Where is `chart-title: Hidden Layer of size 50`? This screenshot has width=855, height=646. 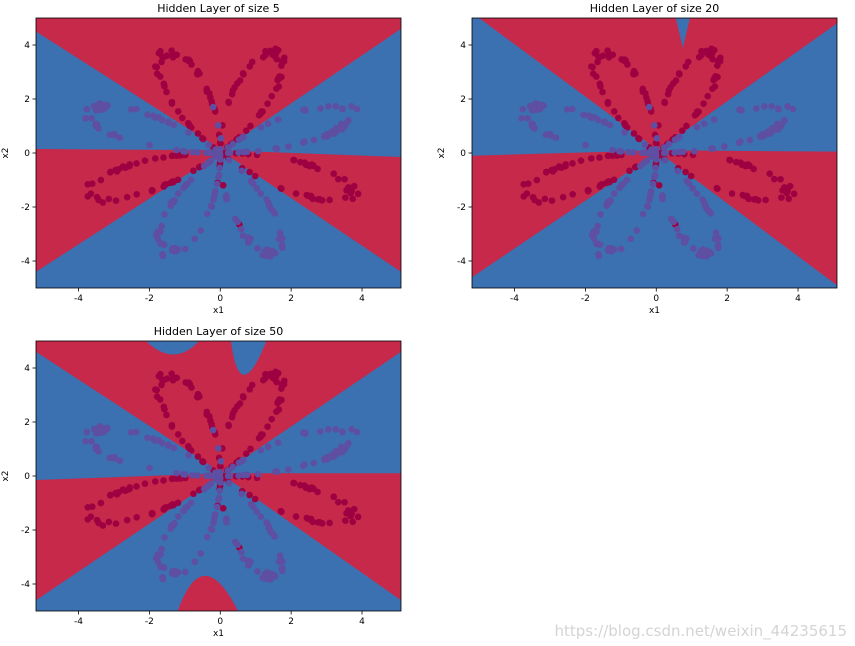
chart-title: Hidden Layer of size 50 is located at coordinates (219, 331).